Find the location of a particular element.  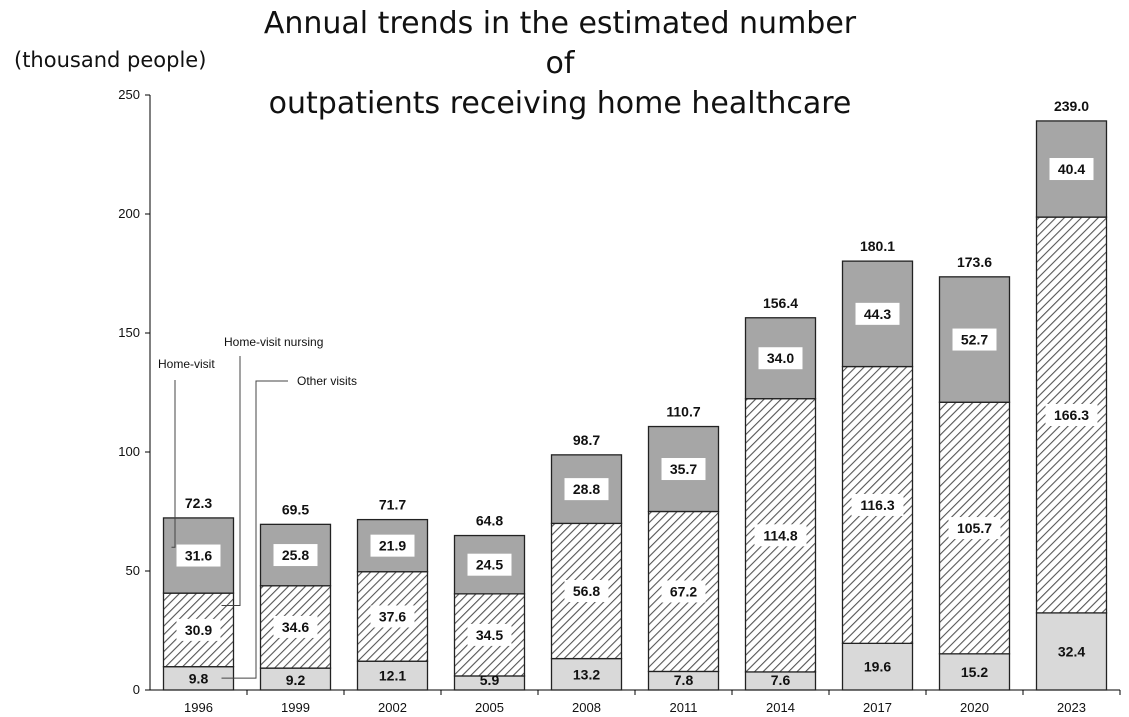

value-label: 37.6 is located at coordinates (392, 616).